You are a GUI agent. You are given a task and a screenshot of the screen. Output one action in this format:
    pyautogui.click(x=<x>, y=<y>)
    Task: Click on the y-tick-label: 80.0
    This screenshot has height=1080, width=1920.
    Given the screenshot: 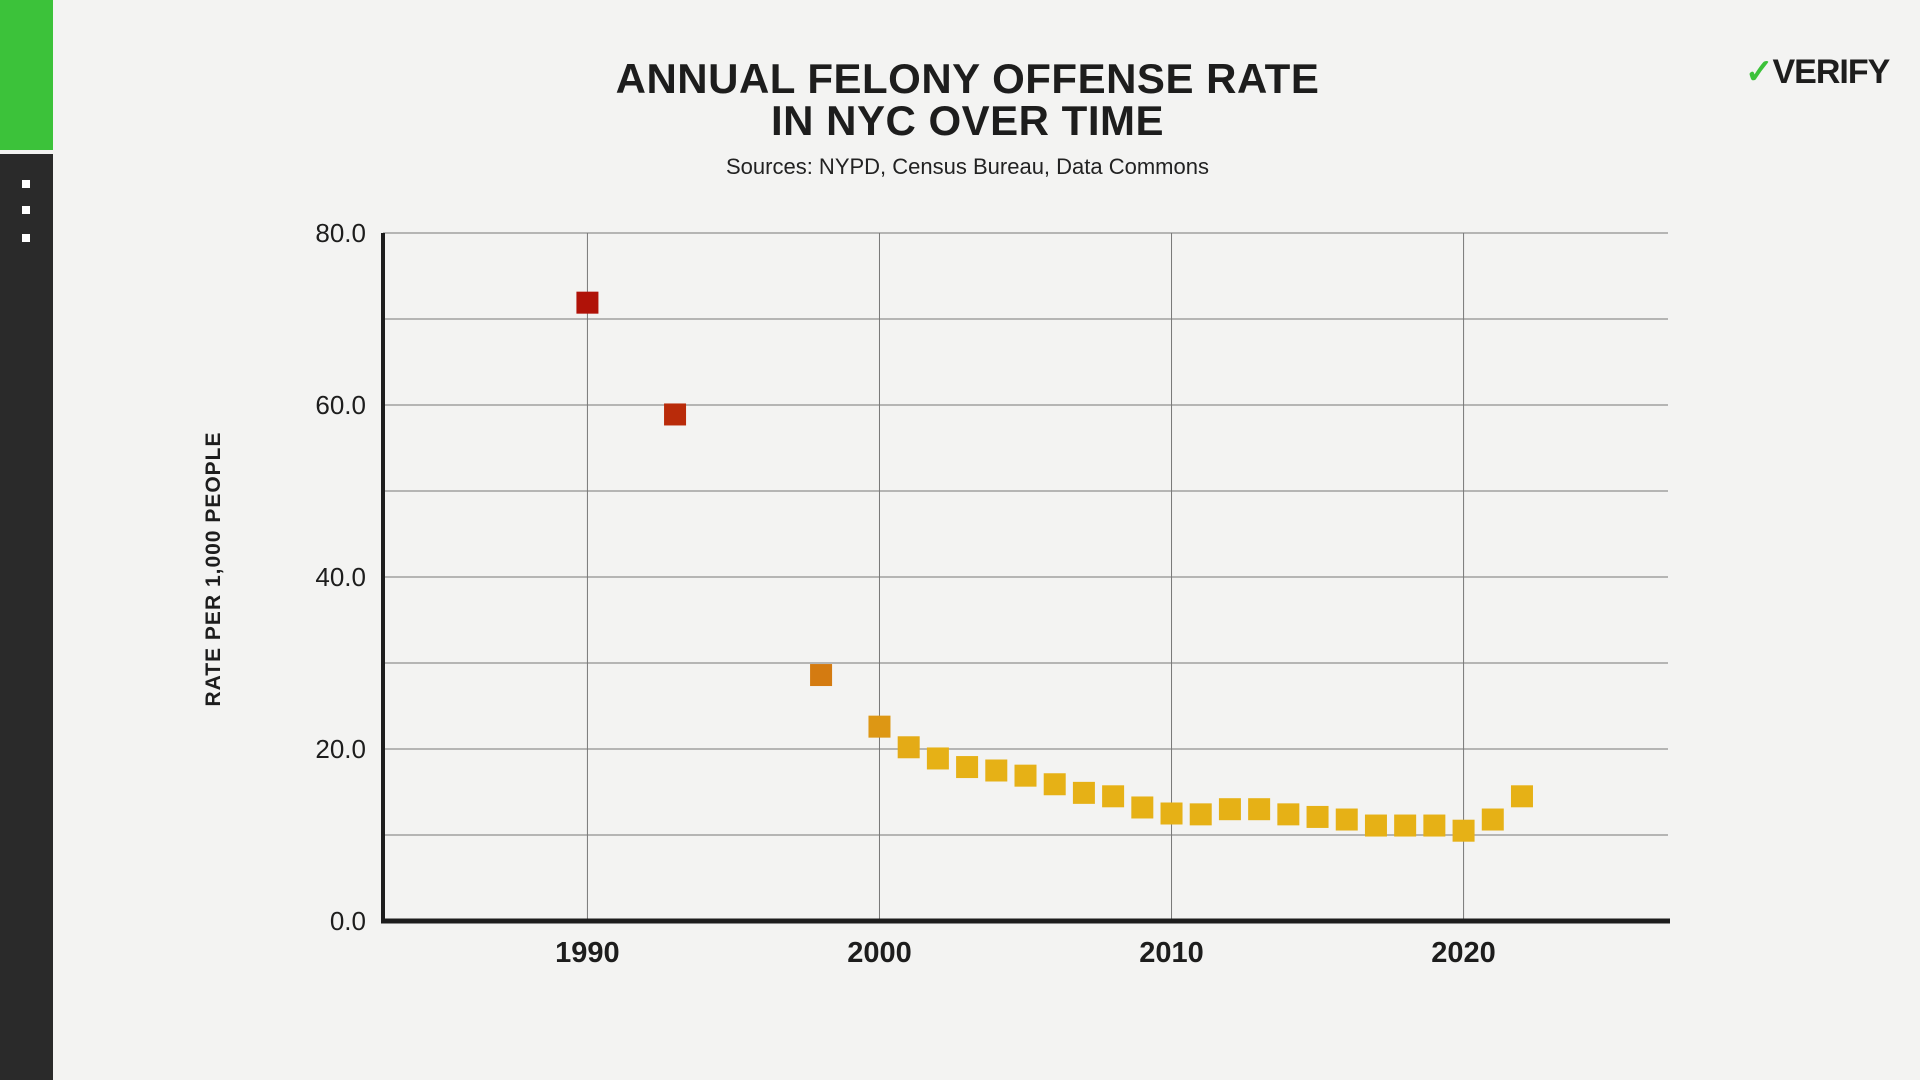 What is the action you would take?
    pyautogui.click(x=340, y=233)
    